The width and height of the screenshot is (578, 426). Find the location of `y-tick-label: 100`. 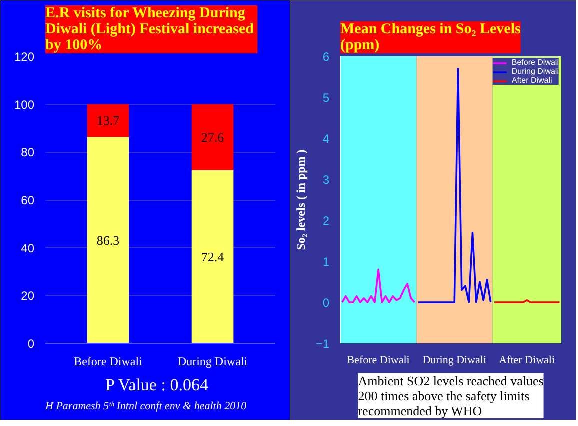

y-tick-label: 100 is located at coordinates (24, 105).